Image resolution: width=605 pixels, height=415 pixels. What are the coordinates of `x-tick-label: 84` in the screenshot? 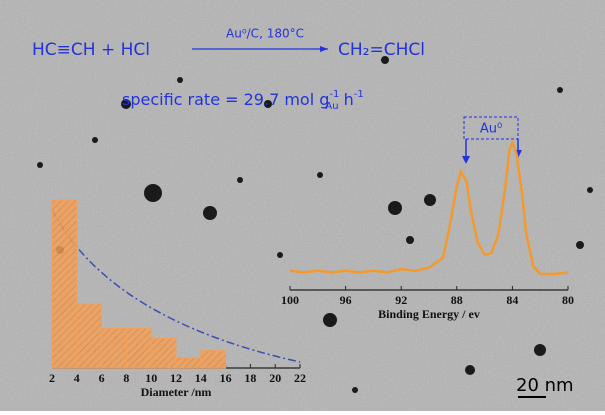 It's located at (512, 300).